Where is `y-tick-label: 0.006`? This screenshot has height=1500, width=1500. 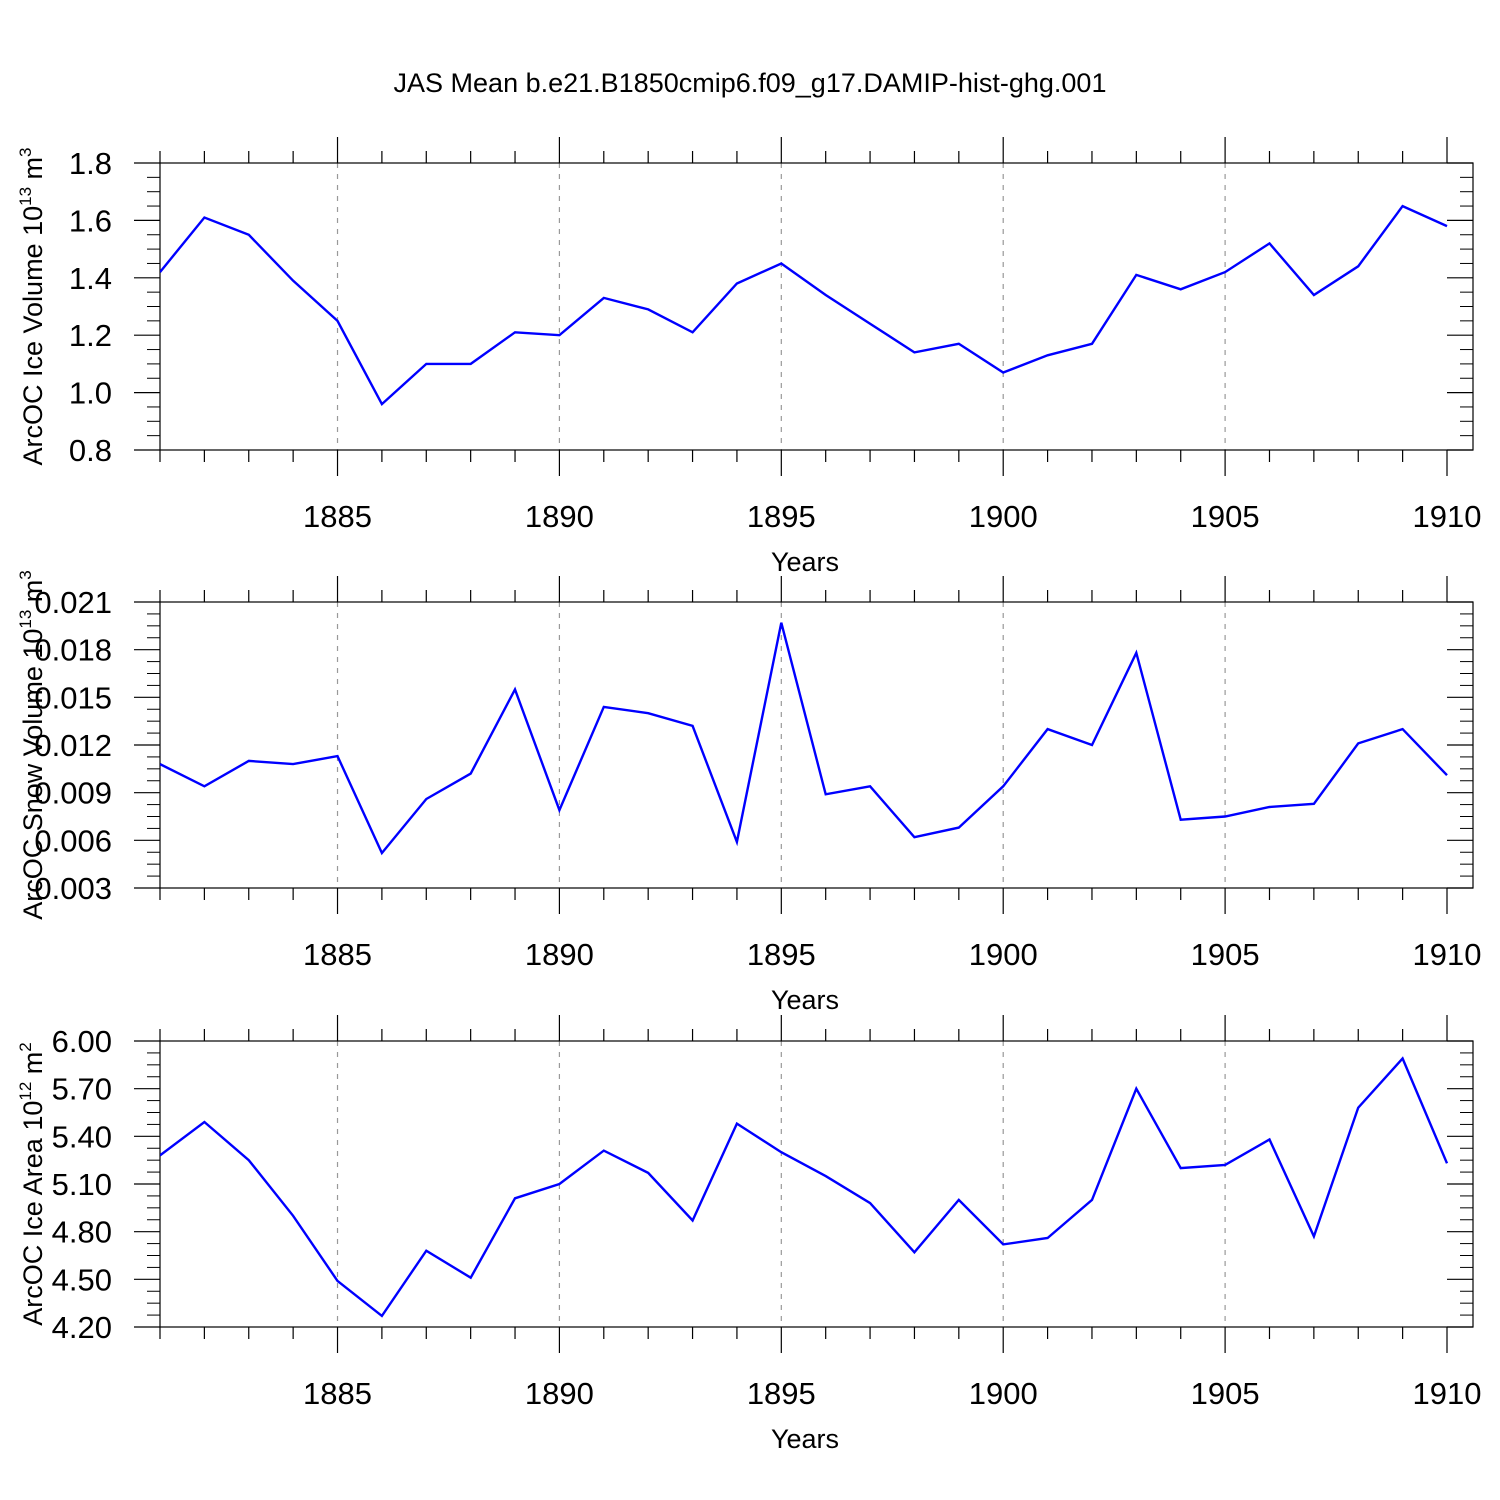
y-tick-label: 0.006 is located at coordinates (73, 840).